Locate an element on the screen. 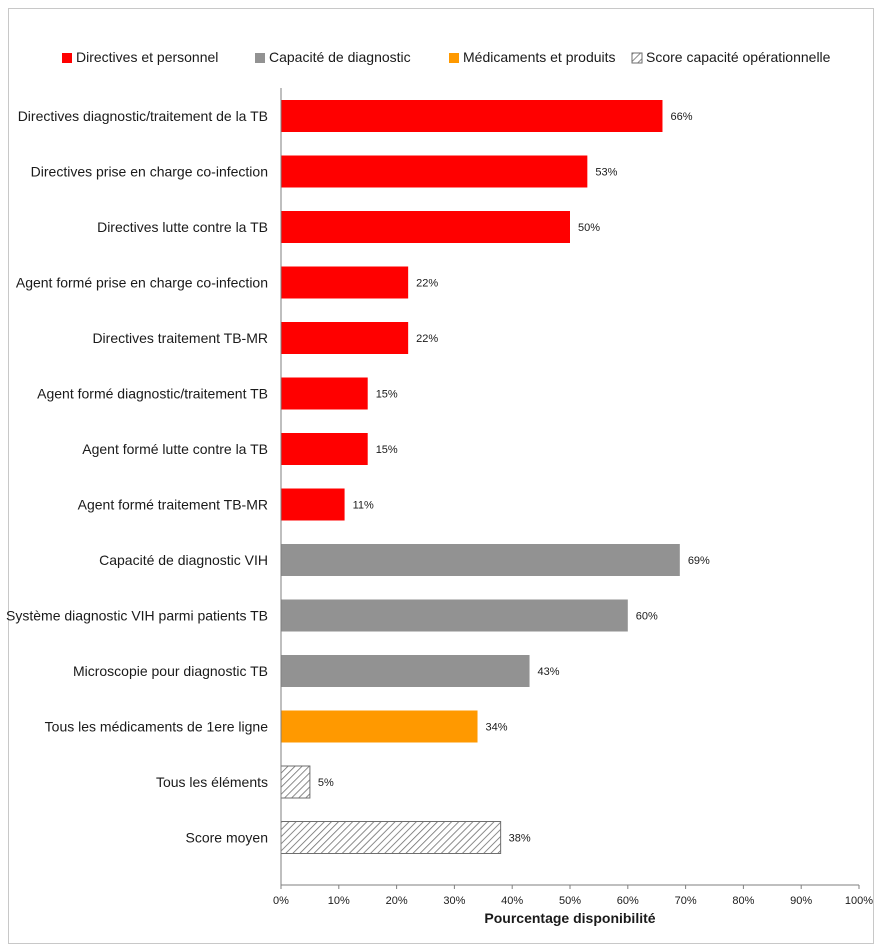 The image size is (880, 952). bar-value-label: 53% is located at coordinates (606, 173).